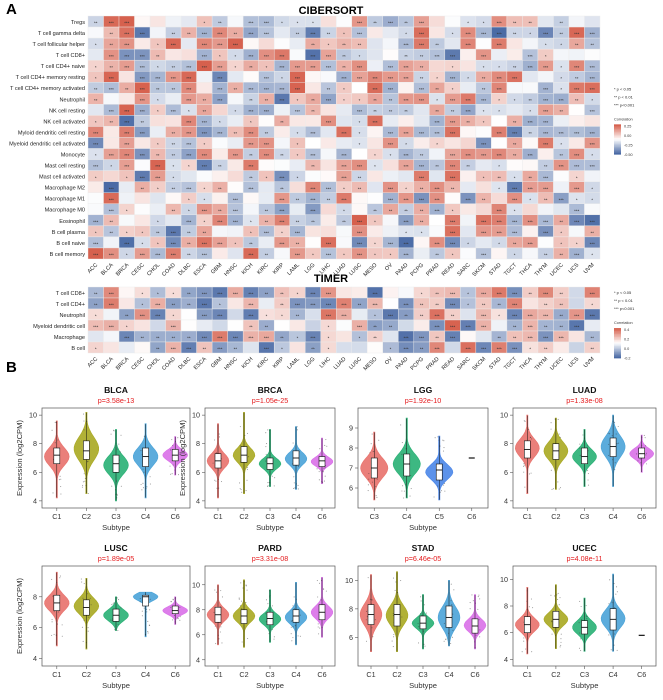  What do you see at coordinates (340, 363) in the screenshot?
I see `heatmap-col-label: LUAD` at bounding box center [340, 363].